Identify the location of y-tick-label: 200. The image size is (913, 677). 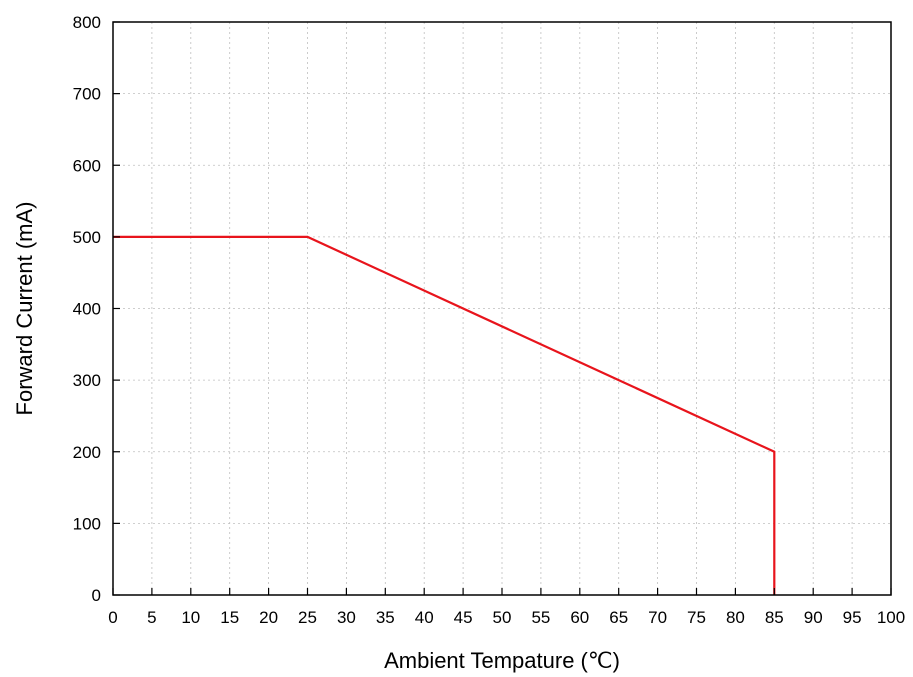
(87, 452).